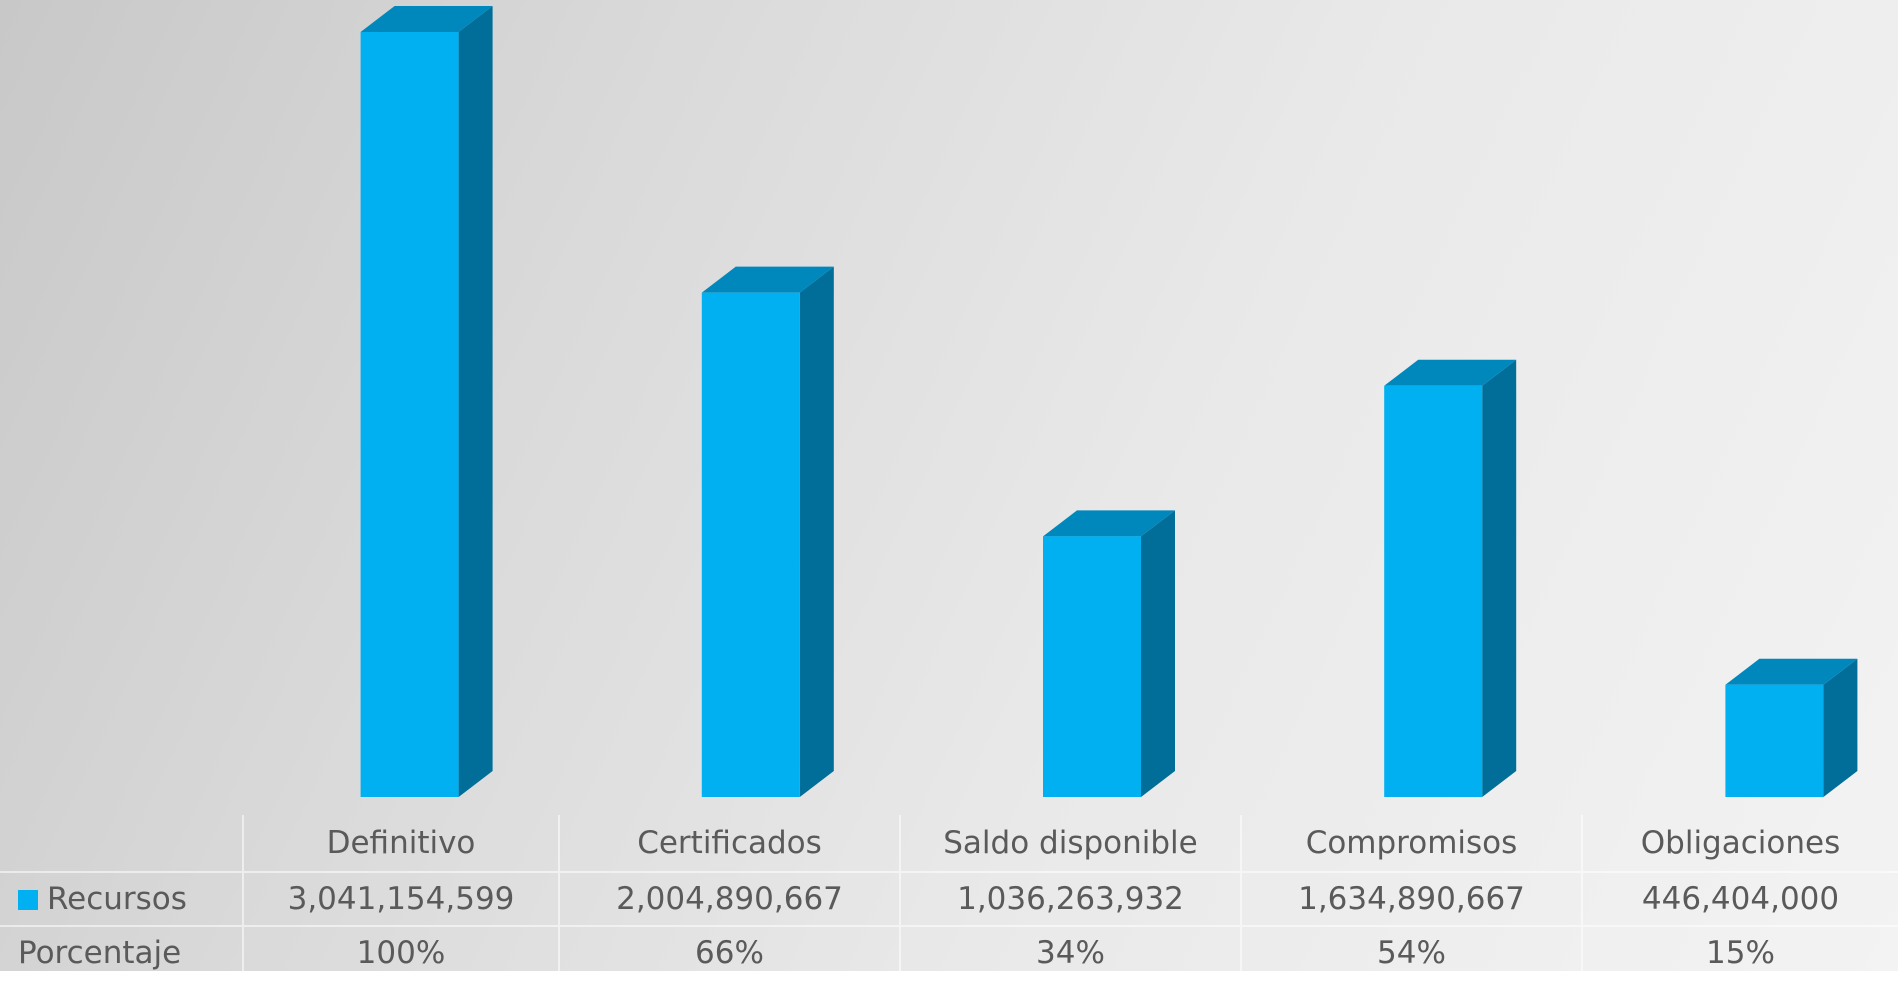 Image resolution: width=1898 pixels, height=981 pixels. Describe the element at coordinates (117, 899) in the screenshot. I see `legend-label: Recursos` at that location.